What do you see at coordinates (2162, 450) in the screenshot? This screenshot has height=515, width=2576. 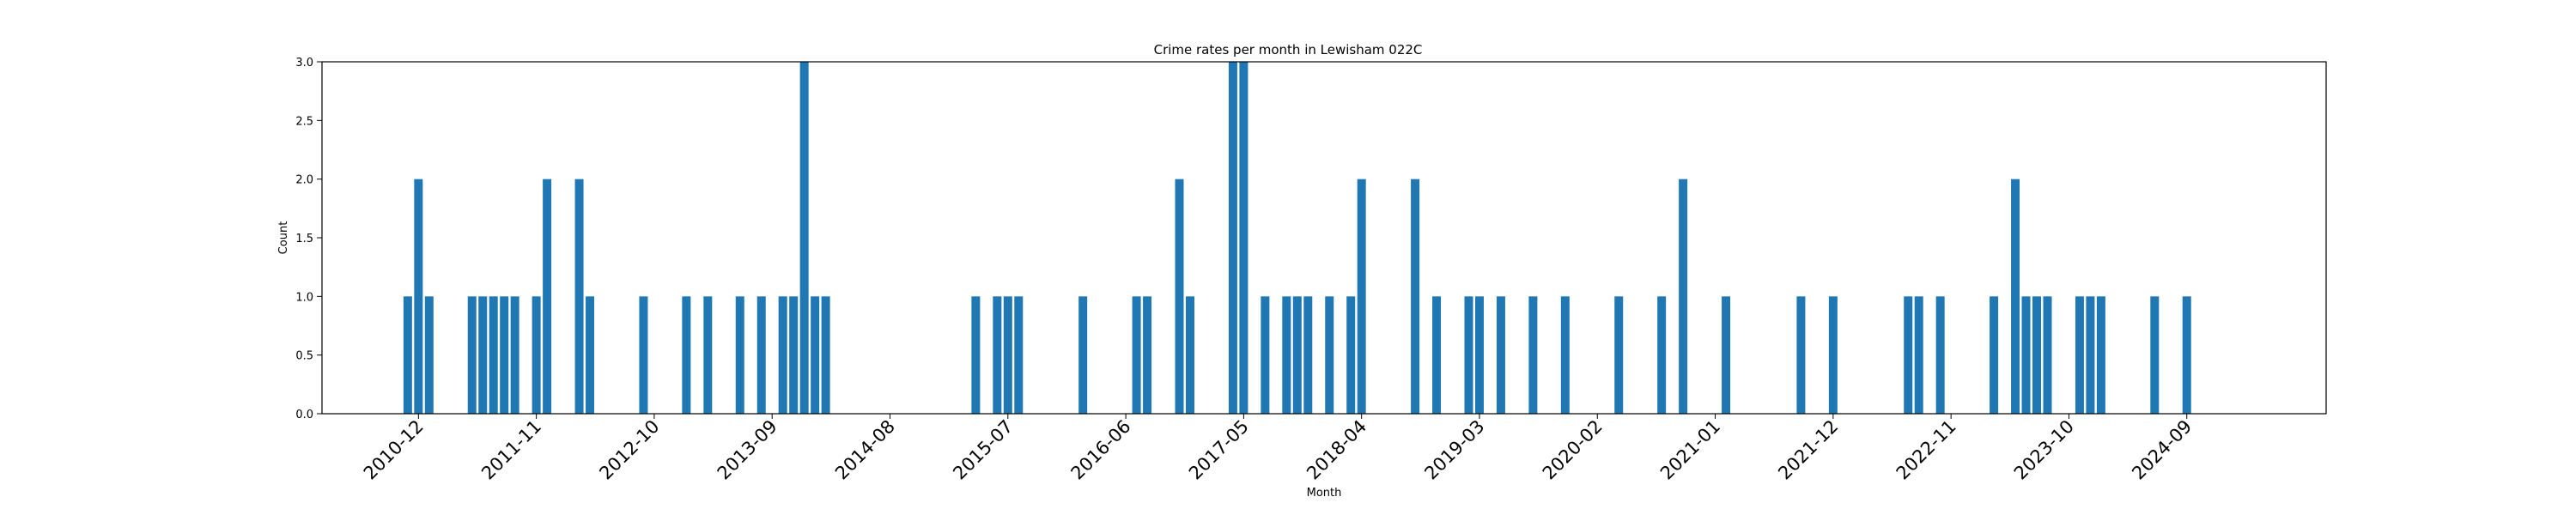 I see `x-tick-label: 2024-09` at bounding box center [2162, 450].